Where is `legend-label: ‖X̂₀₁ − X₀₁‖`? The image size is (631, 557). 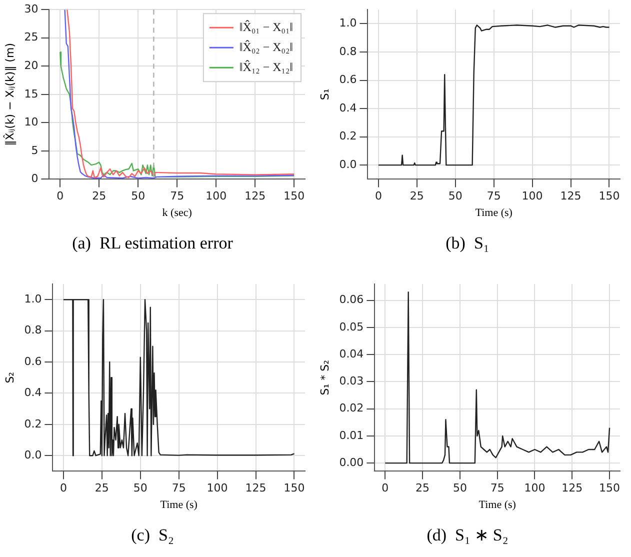
legend-label: ‖X̂₀₁ − X₀₁‖ is located at coordinates (266, 26).